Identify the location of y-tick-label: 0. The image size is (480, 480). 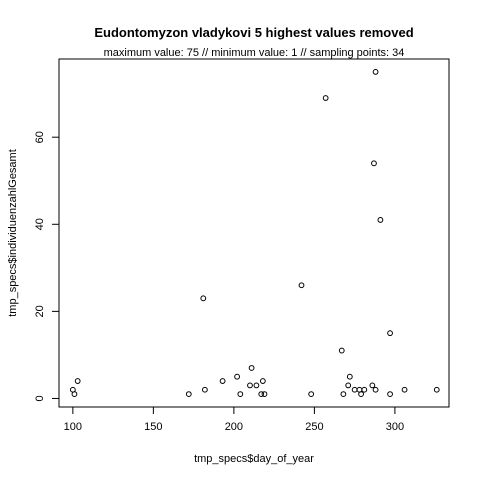
(40, 398).